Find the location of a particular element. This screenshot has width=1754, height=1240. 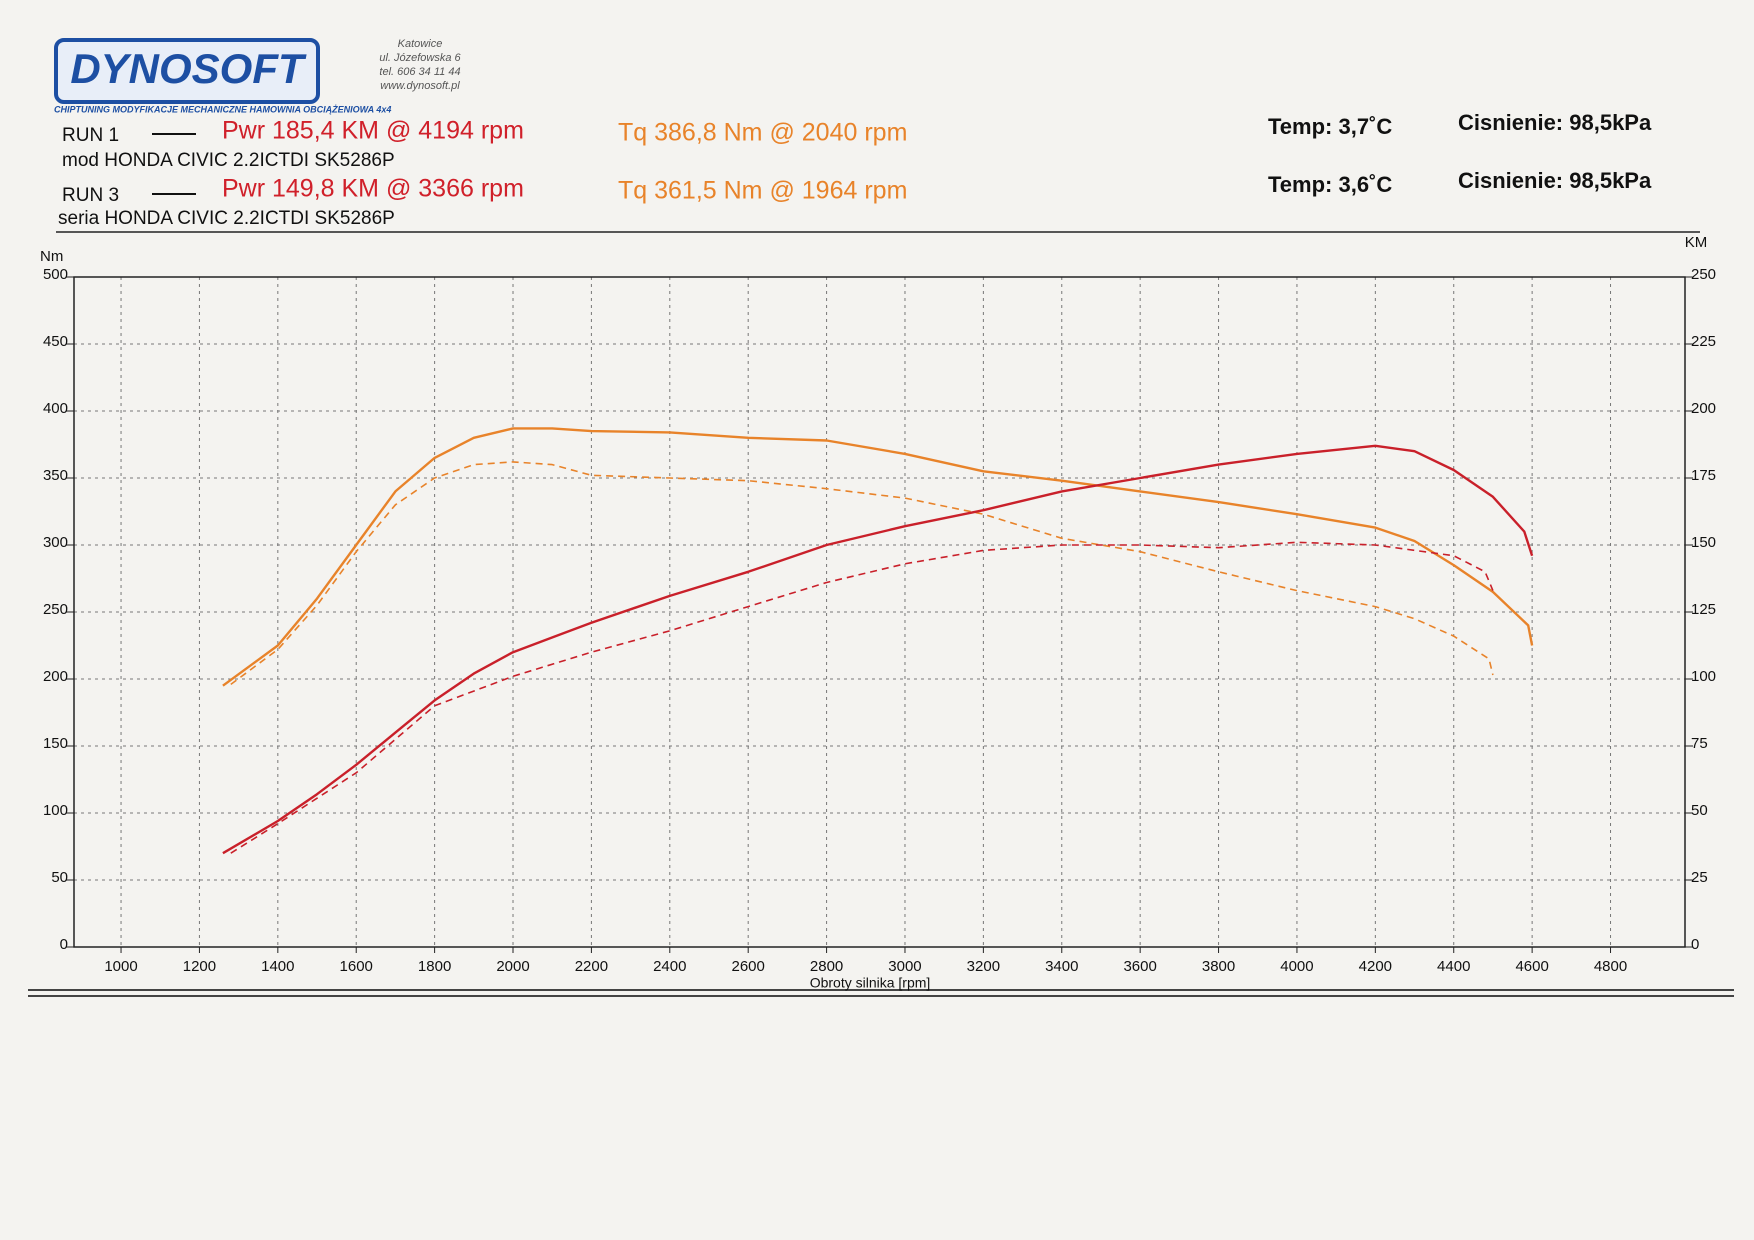

y-tick-label: 150 is located at coordinates (55, 743).